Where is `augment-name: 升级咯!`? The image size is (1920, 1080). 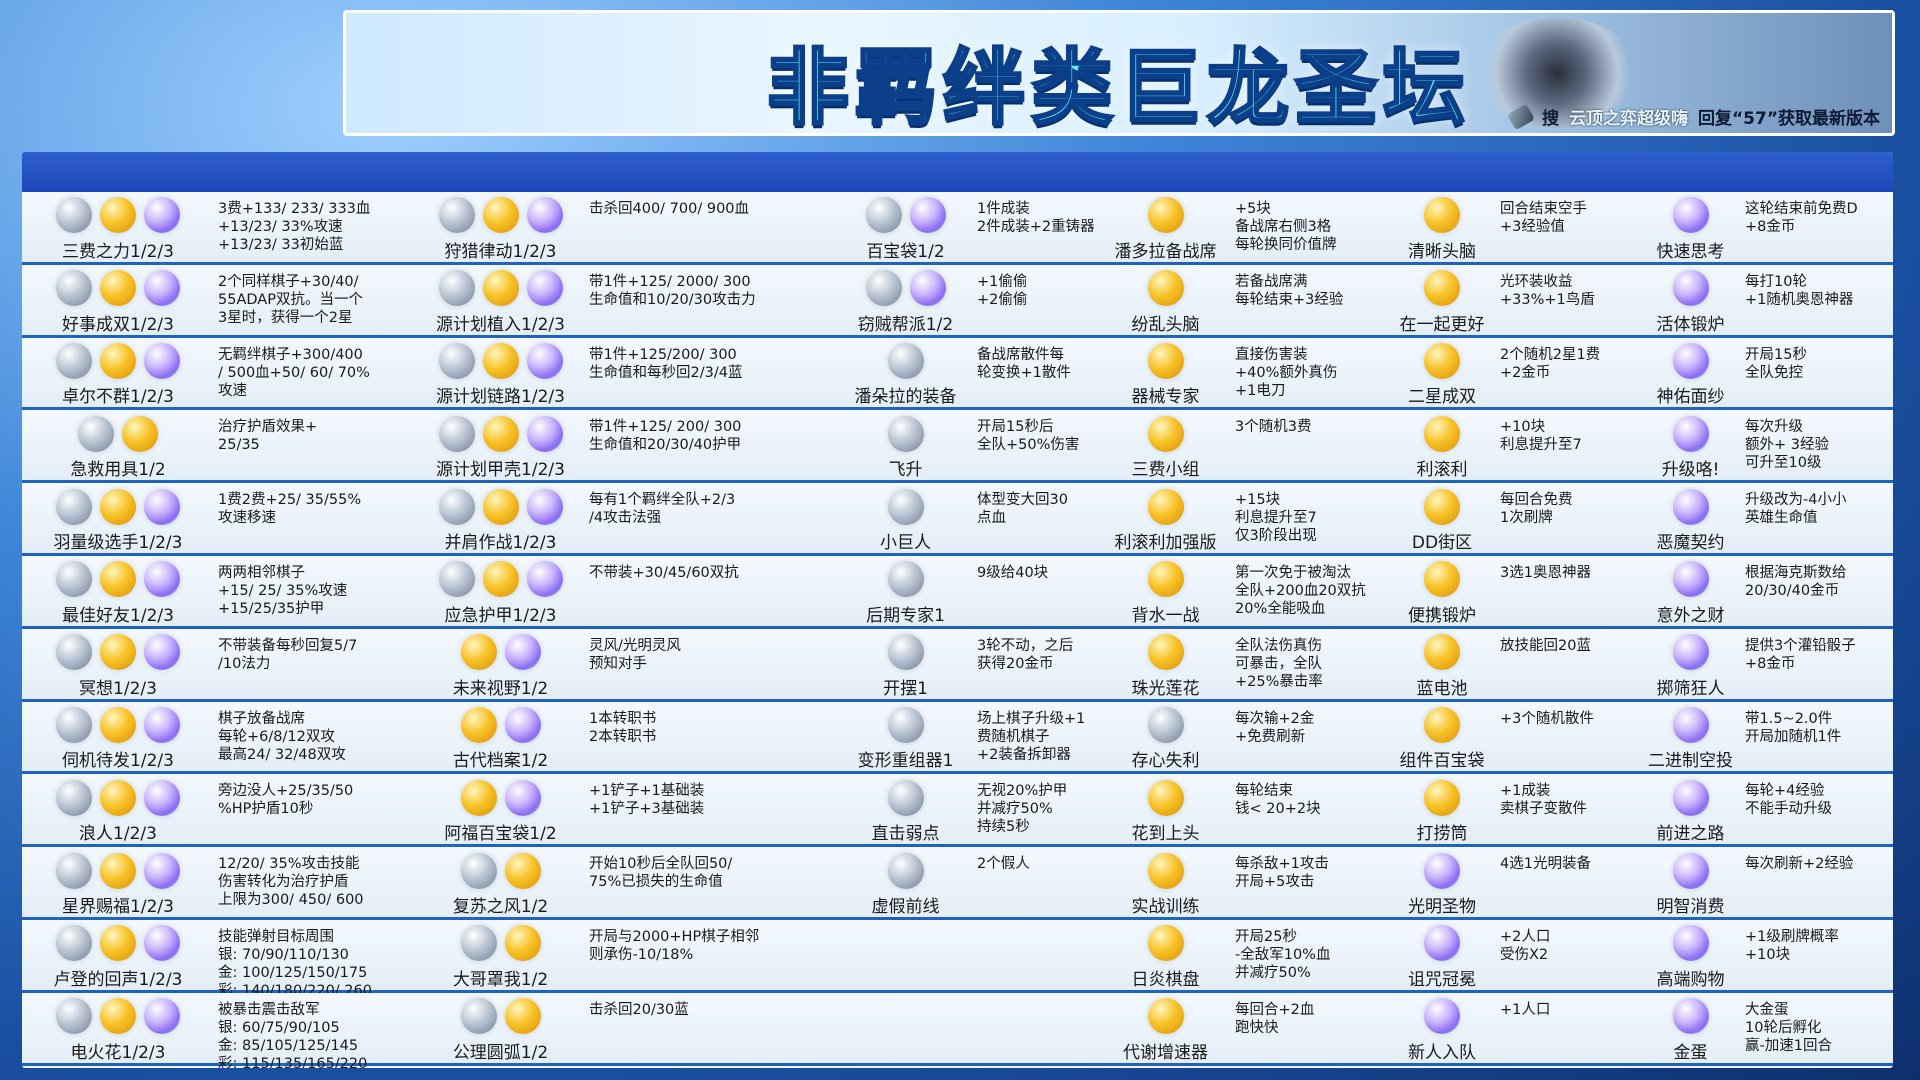
augment-name: 升级咯! is located at coordinates (1690, 470).